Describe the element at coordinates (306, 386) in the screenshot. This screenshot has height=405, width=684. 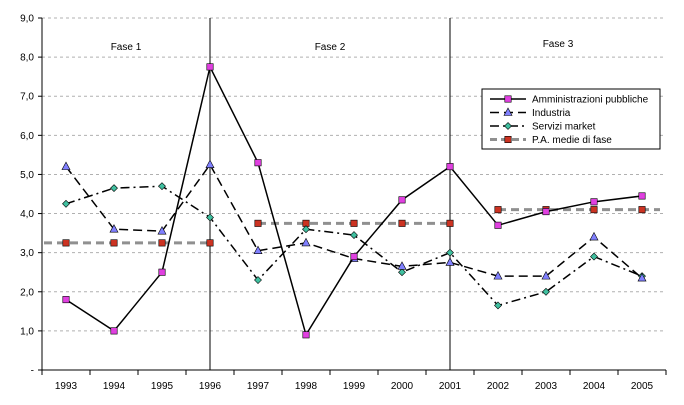
I see `x-tick-label: 1998` at that location.